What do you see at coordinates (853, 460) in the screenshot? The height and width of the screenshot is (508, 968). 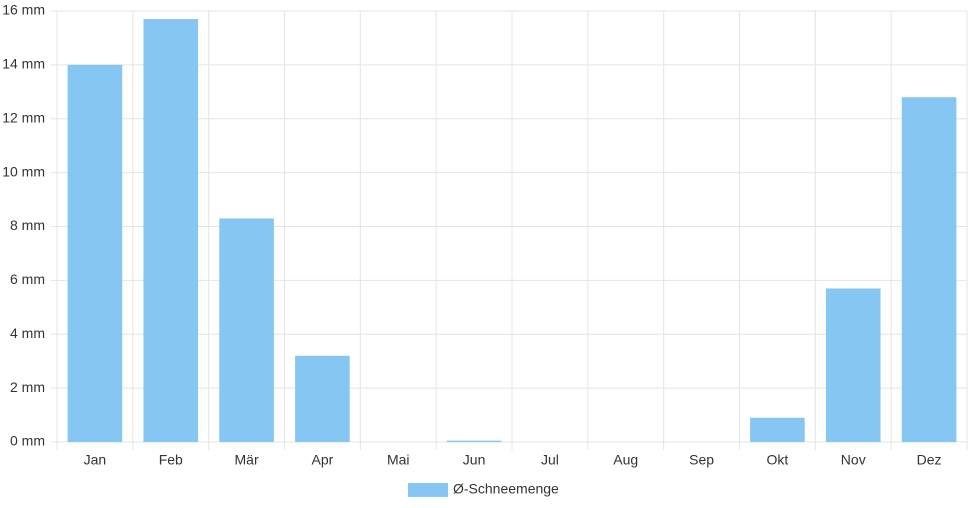 I see `x-tick-label: Nov` at bounding box center [853, 460].